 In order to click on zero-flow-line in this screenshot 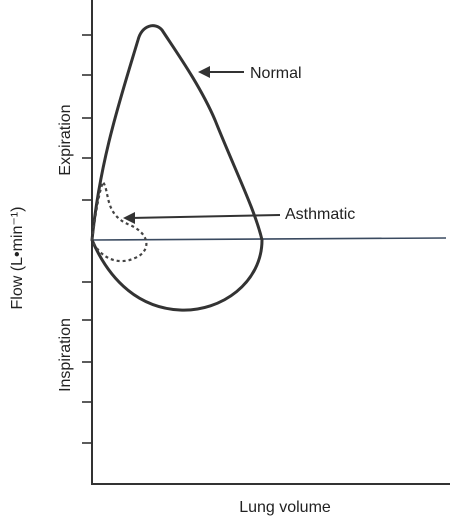, I will do `click(269, 239)`.